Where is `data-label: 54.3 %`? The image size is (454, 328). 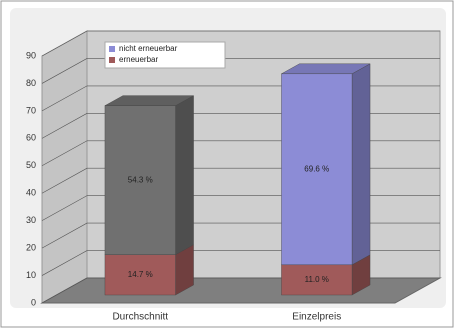 data-label: 54.3 % is located at coordinates (140, 179).